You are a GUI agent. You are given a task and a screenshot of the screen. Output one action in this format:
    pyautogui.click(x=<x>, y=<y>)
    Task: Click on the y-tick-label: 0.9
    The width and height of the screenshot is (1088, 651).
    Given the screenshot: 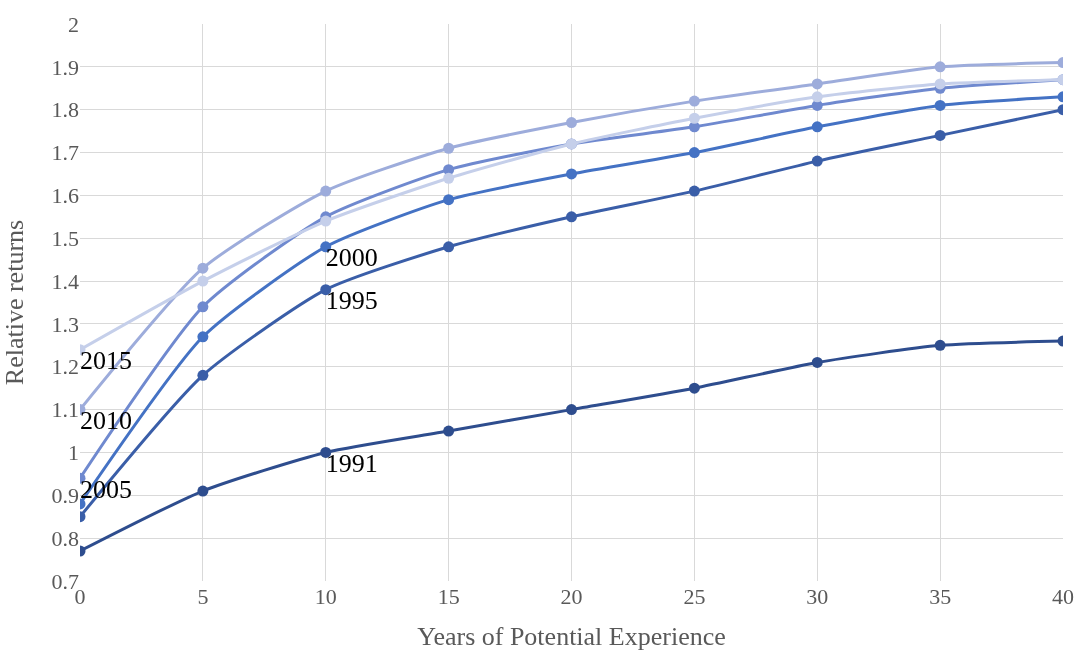 What is the action you would take?
    pyautogui.click(x=65, y=496)
    